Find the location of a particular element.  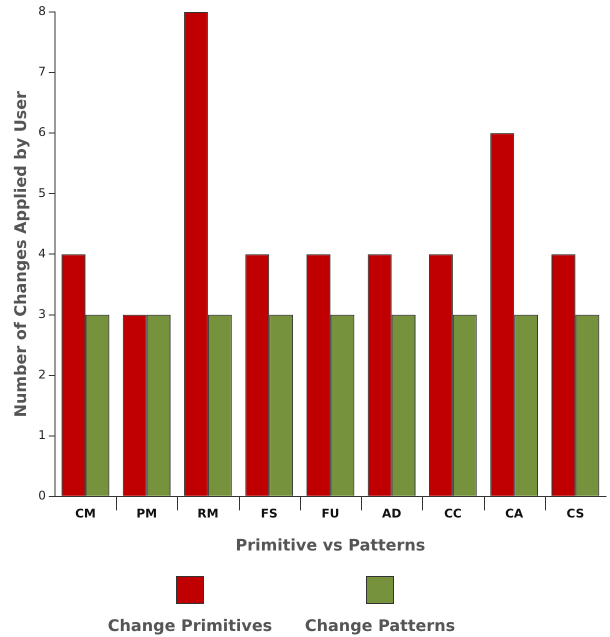

y-tick-label: 3 is located at coordinates (42, 313).